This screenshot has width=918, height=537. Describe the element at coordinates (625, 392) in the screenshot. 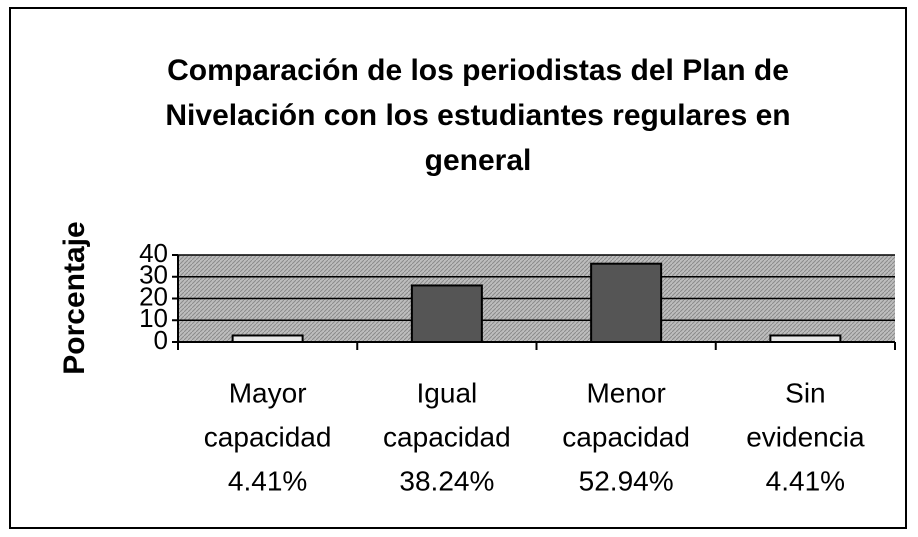

I see `x-tick-label: Menor` at that location.